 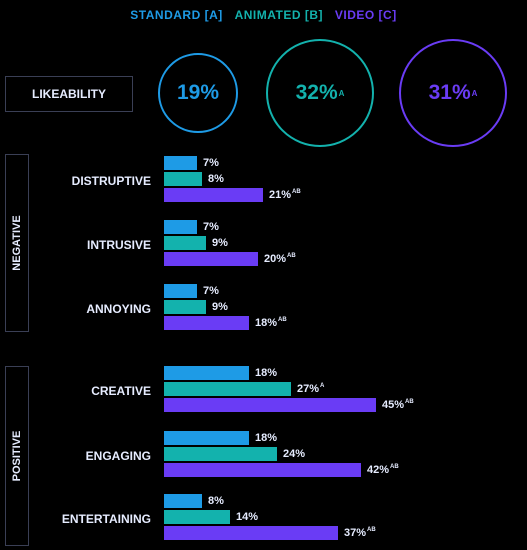 What do you see at coordinates (394, 467) in the screenshot?
I see `sig-label-engaging-video: AB` at bounding box center [394, 467].